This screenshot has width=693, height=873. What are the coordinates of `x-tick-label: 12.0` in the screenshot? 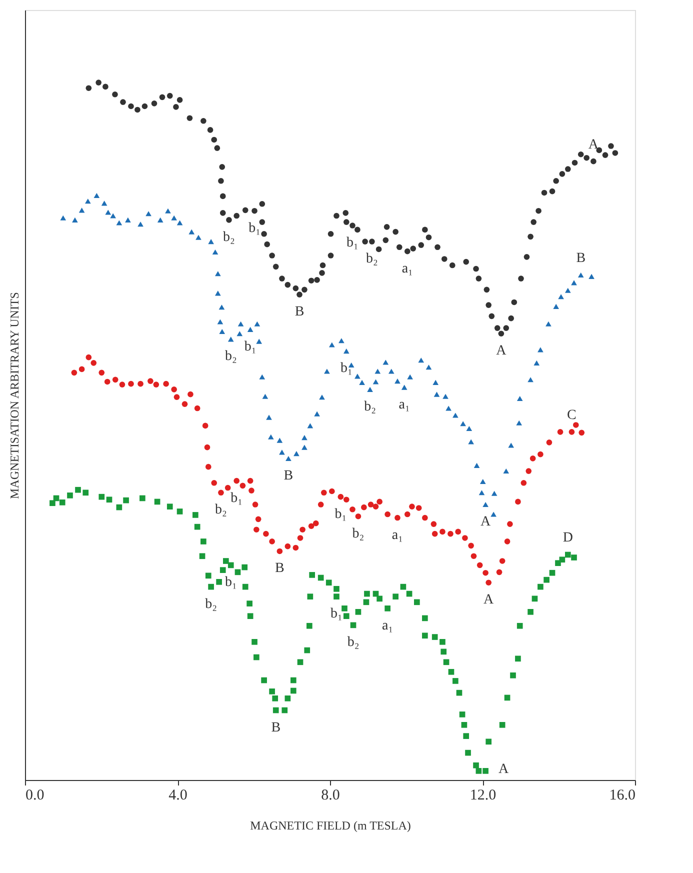 It's located at (483, 796).